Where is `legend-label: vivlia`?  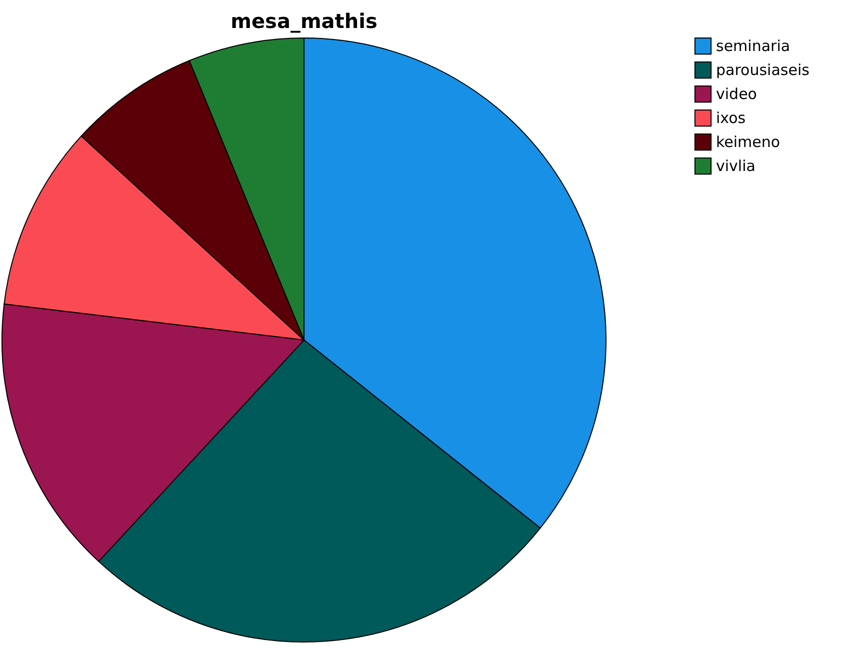 legend-label: vivlia is located at coordinates (736, 166).